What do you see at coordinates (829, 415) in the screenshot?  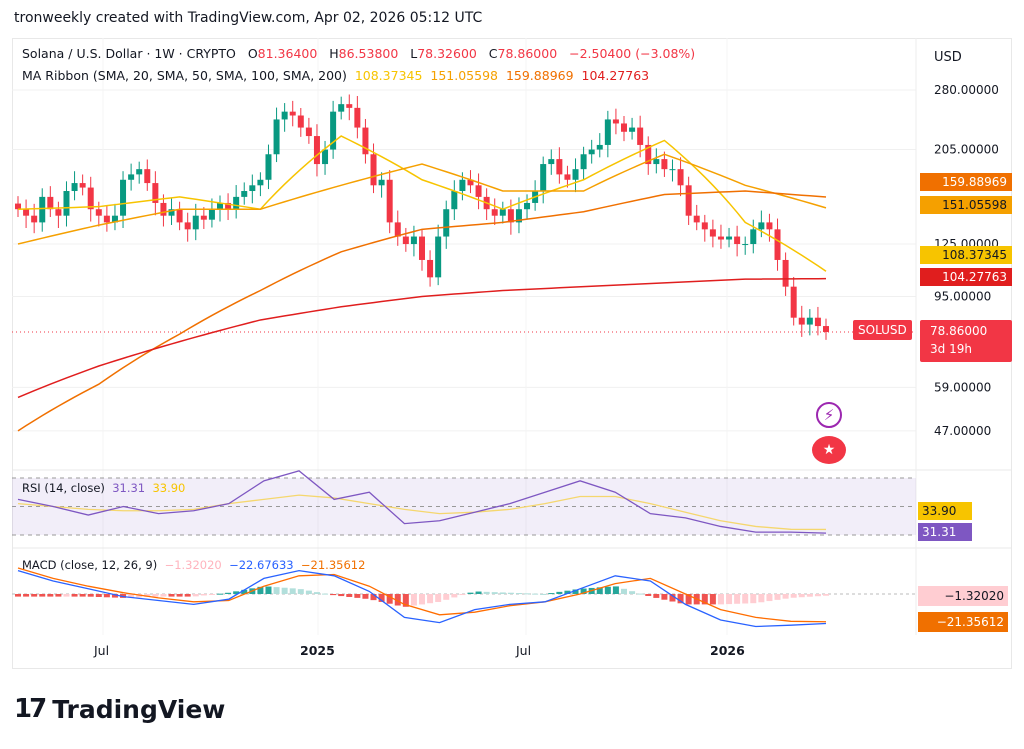 I see `lightning-event-icon: ⚡` at bounding box center [829, 415].